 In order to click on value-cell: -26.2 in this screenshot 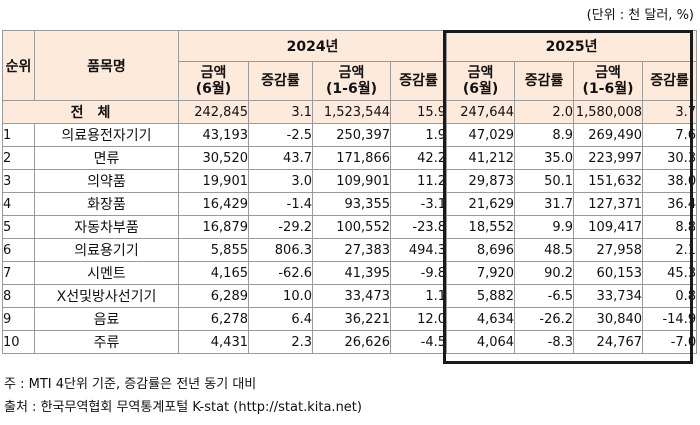, I will do `click(544, 319)`.